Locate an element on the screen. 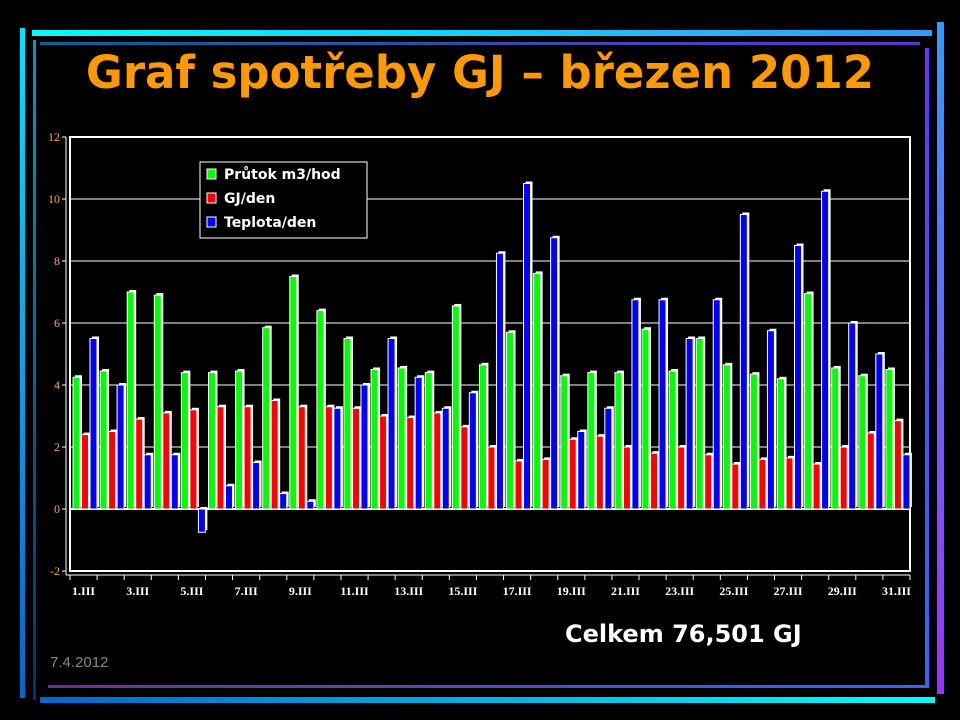  x-tick-label: 25.III is located at coordinates (733, 591).